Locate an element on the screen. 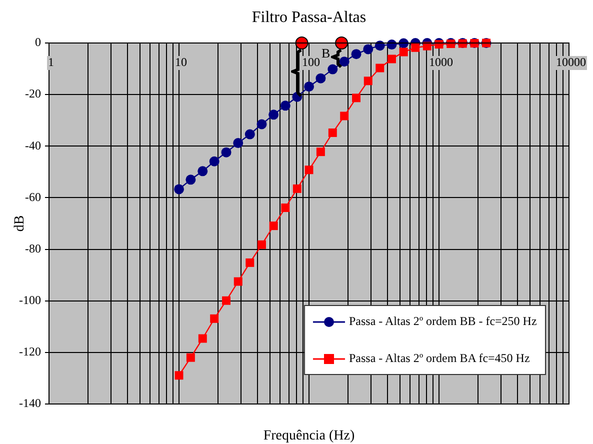 The width and height of the screenshot is (593, 444). x-tick-label: 10000 is located at coordinates (571, 62).